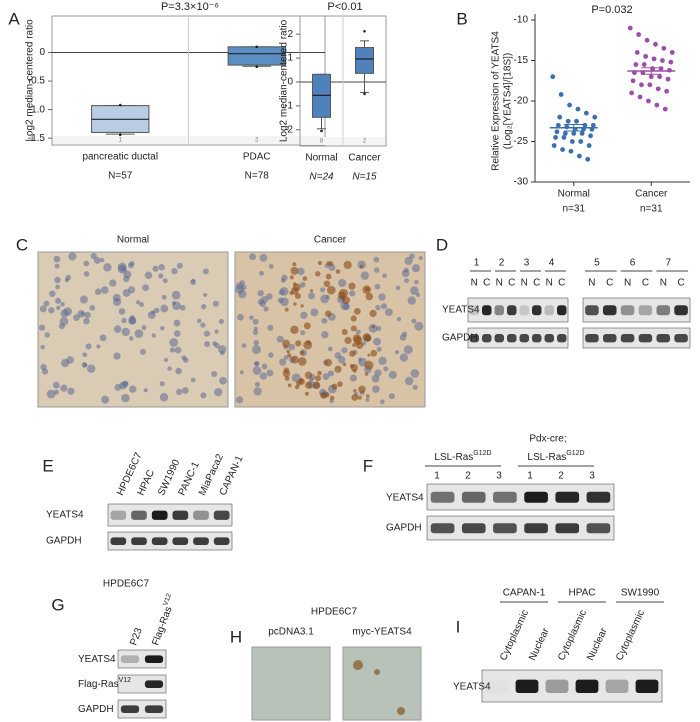 This screenshot has height=722, width=700. Describe the element at coordinates (104, 683) in the screenshot. I see `row-label: Flag-RasV12` at that location.